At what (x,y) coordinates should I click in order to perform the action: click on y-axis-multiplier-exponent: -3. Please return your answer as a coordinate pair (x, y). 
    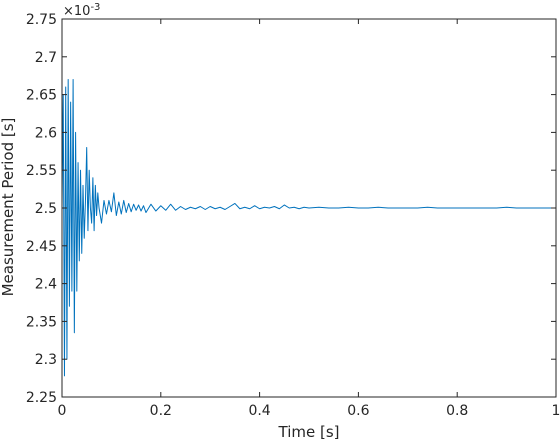
    Looking at the image, I should click on (95, 7).